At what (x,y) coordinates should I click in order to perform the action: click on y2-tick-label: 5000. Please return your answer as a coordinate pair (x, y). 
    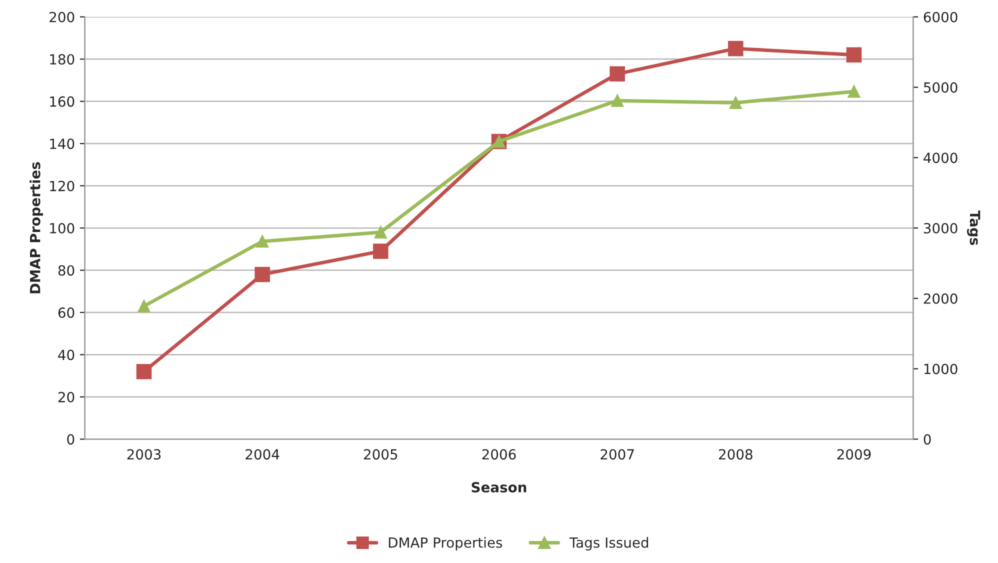
    Looking at the image, I should click on (941, 87).